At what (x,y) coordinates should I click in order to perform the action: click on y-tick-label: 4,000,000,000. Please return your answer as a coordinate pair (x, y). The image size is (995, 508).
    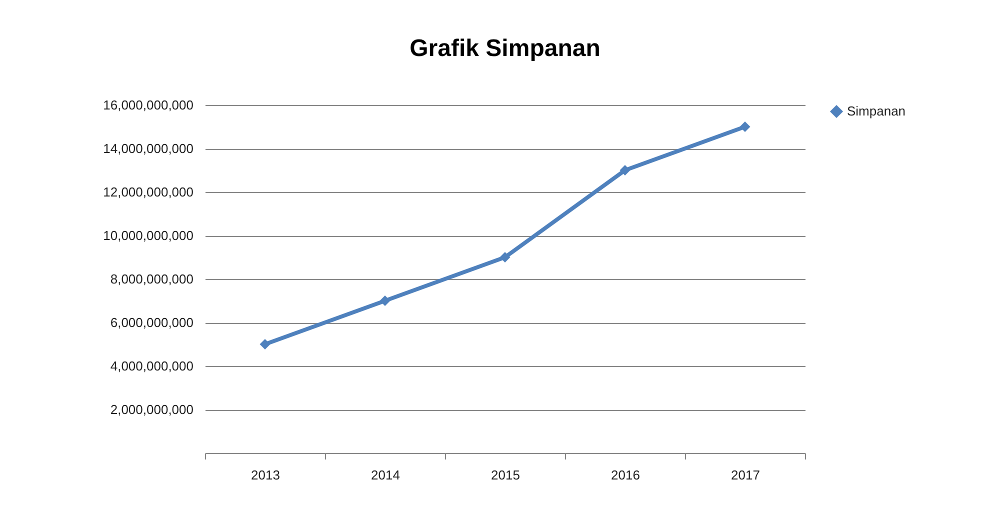
    Looking at the image, I should click on (152, 366).